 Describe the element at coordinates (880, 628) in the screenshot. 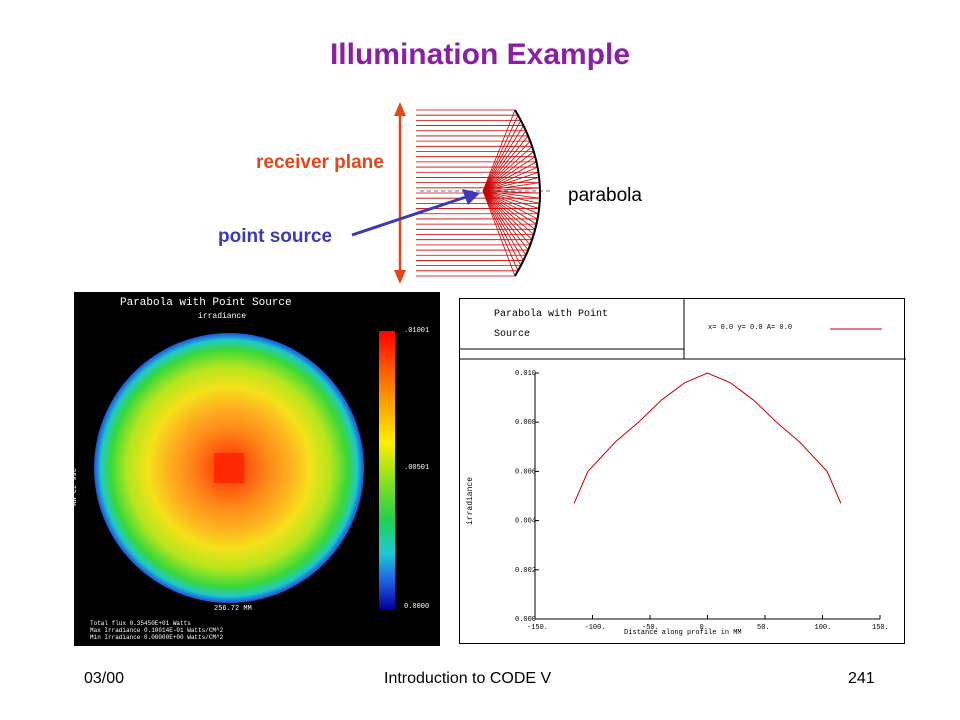

I see `x-tick-label: 150.` at that location.